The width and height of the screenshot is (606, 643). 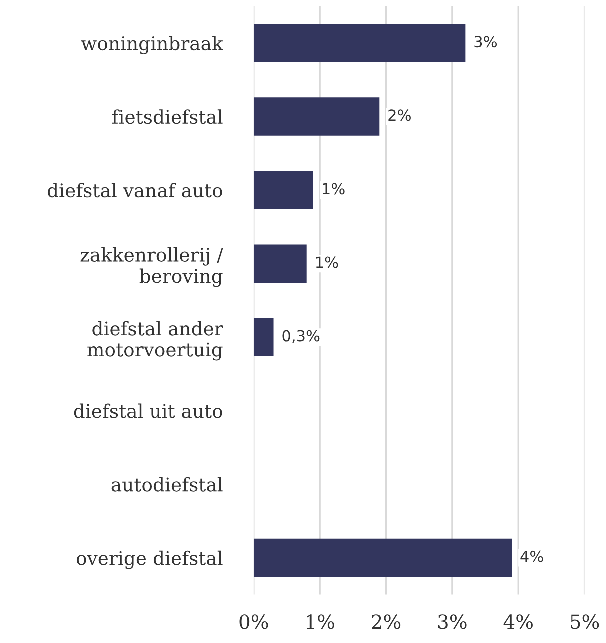 What do you see at coordinates (152, 45) in the screenshot?
I see `y-tick-label: woninginbraak` at bounding box center [152, 45].